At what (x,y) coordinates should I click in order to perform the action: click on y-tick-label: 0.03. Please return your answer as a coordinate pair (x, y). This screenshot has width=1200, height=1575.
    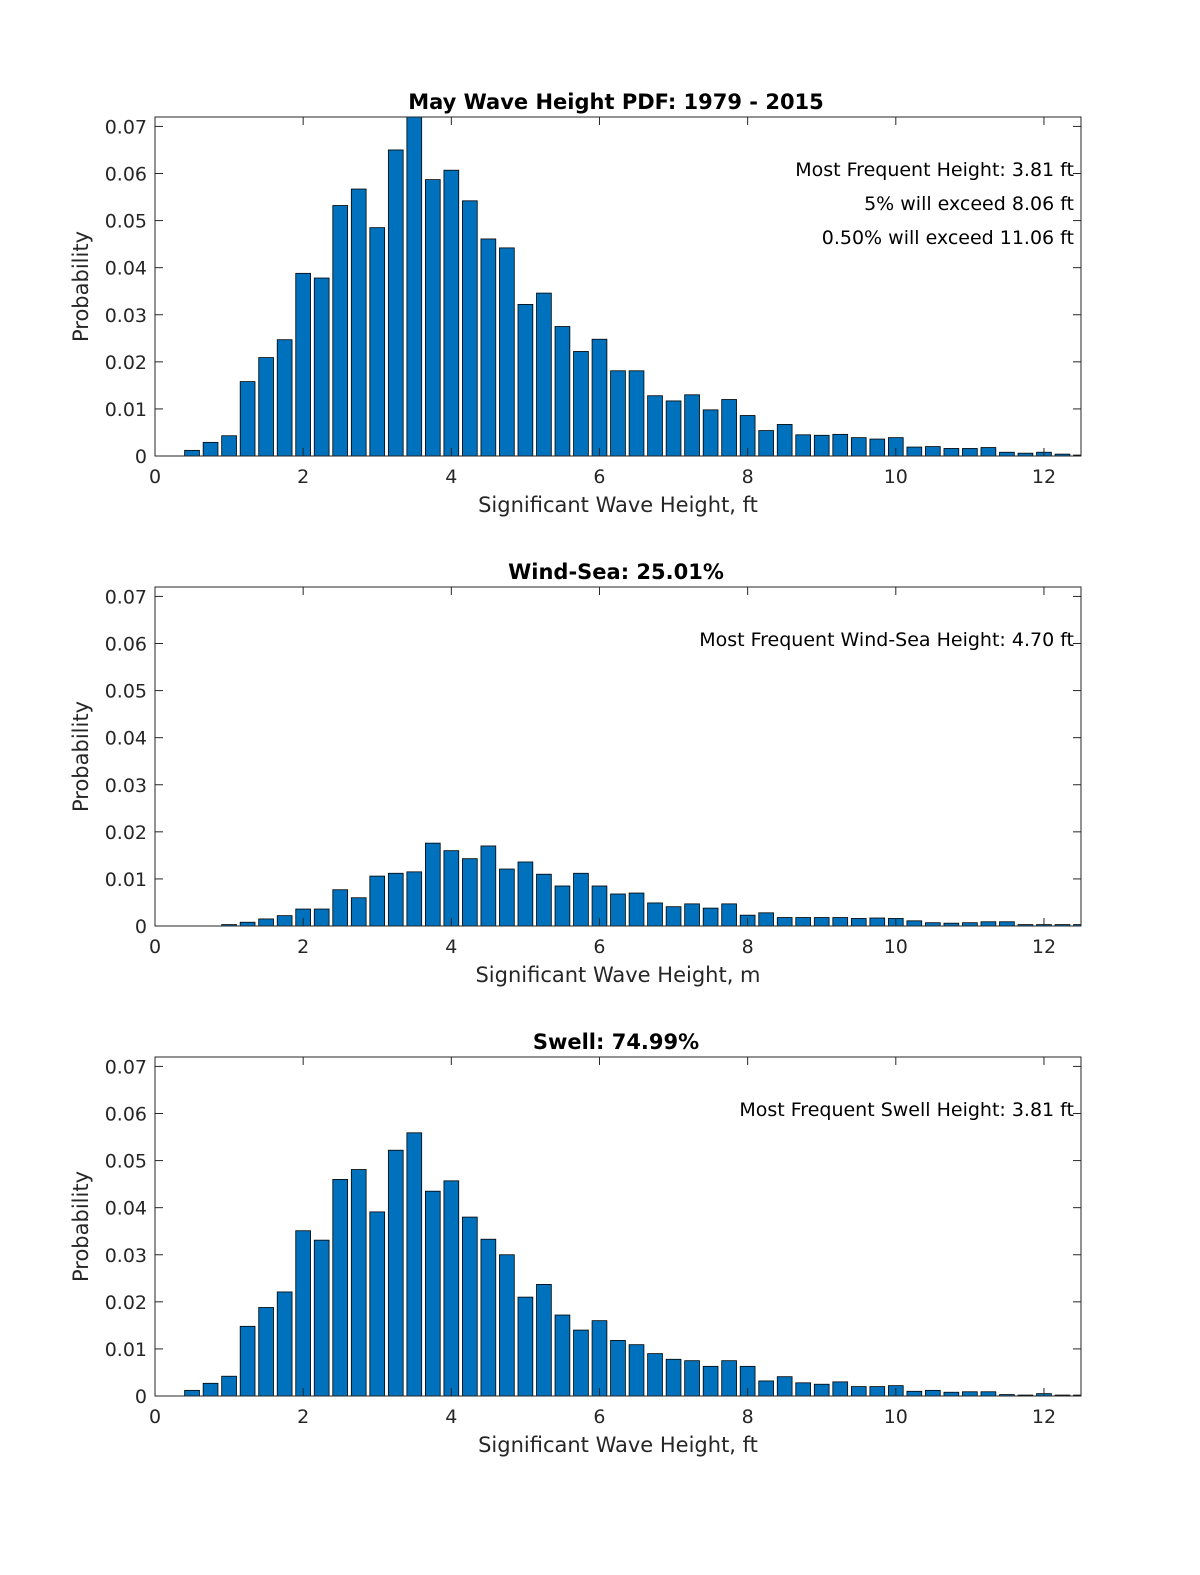
    Looking at the image, I should click on (126, 316).